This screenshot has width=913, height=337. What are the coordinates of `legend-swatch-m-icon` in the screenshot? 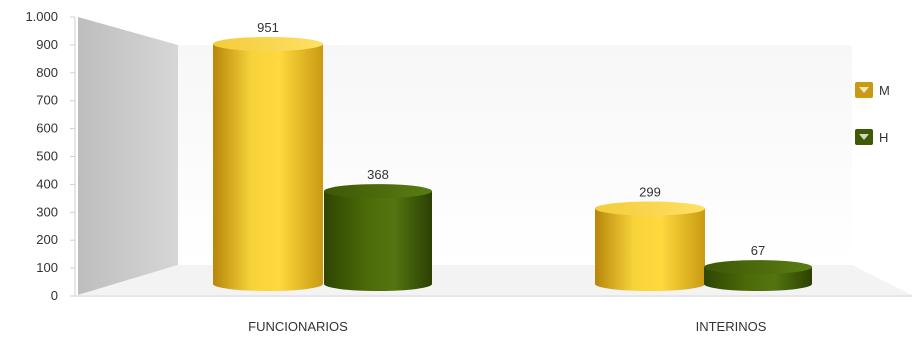 It's located at (864, 90).